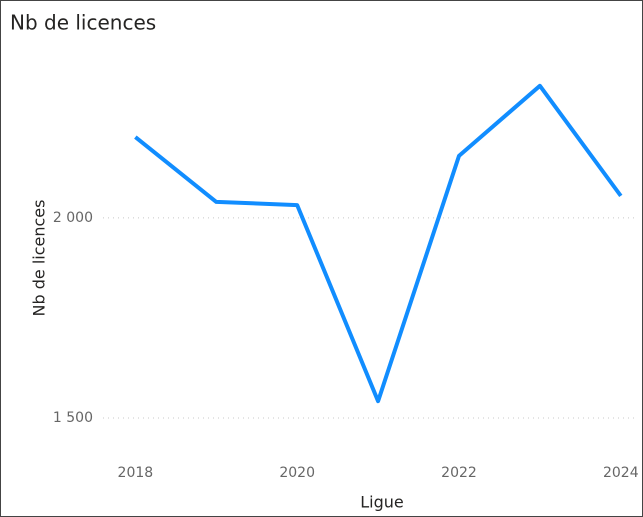 The width and height of the screenshot is (643, 517). Describe the element at coordinates (83, 23) in the screenshot. I see `chart-title: Nb de licences` at that location.